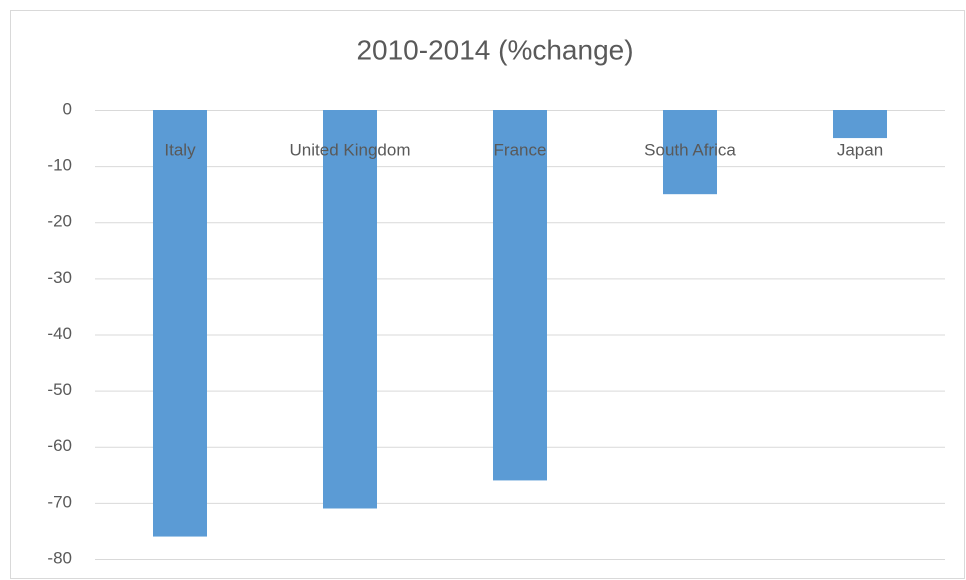 The image size is (966, 580). What do you see at coordinates (860, 149) in the screenshot?
I see `x-tick-label: Japan` at bounding box center [860, 149].